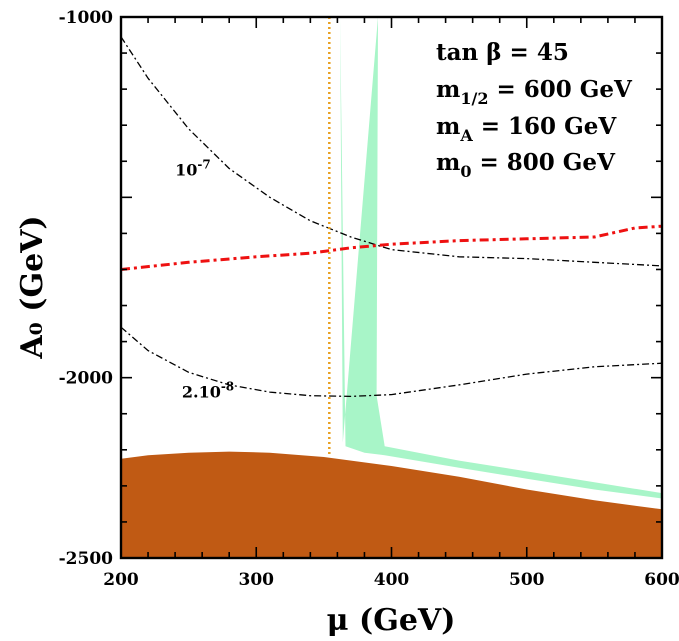  Describe the element at coordinates (465, 171) in the screenshot. I see `annotation-line-4-sub: 0` at that location.